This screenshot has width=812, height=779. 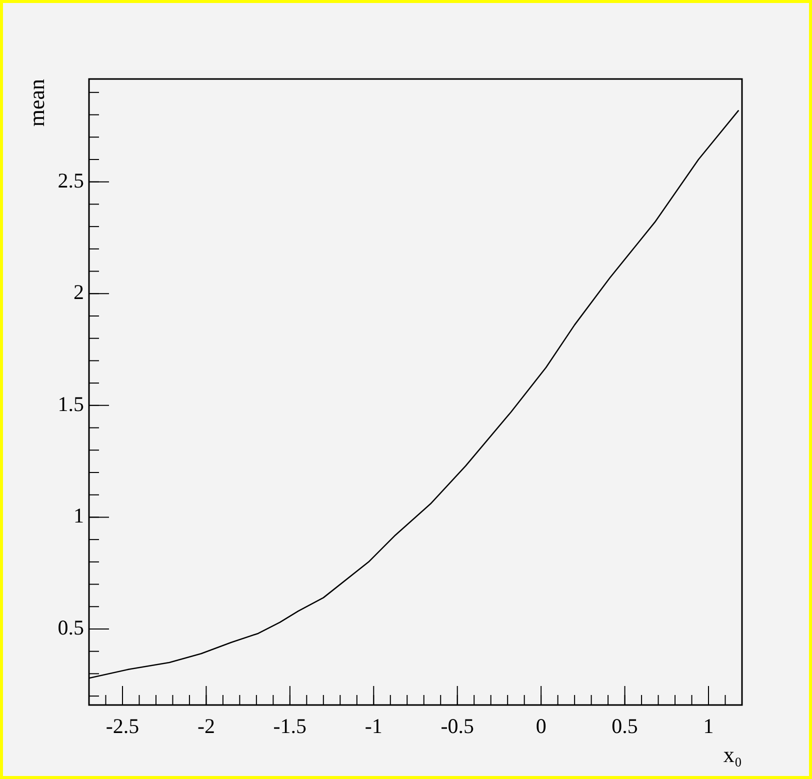 What do you see at coordinates (732, 754) in the screenshot?
I see `x-axis-title: x₀` at bounding box center [732, 754].